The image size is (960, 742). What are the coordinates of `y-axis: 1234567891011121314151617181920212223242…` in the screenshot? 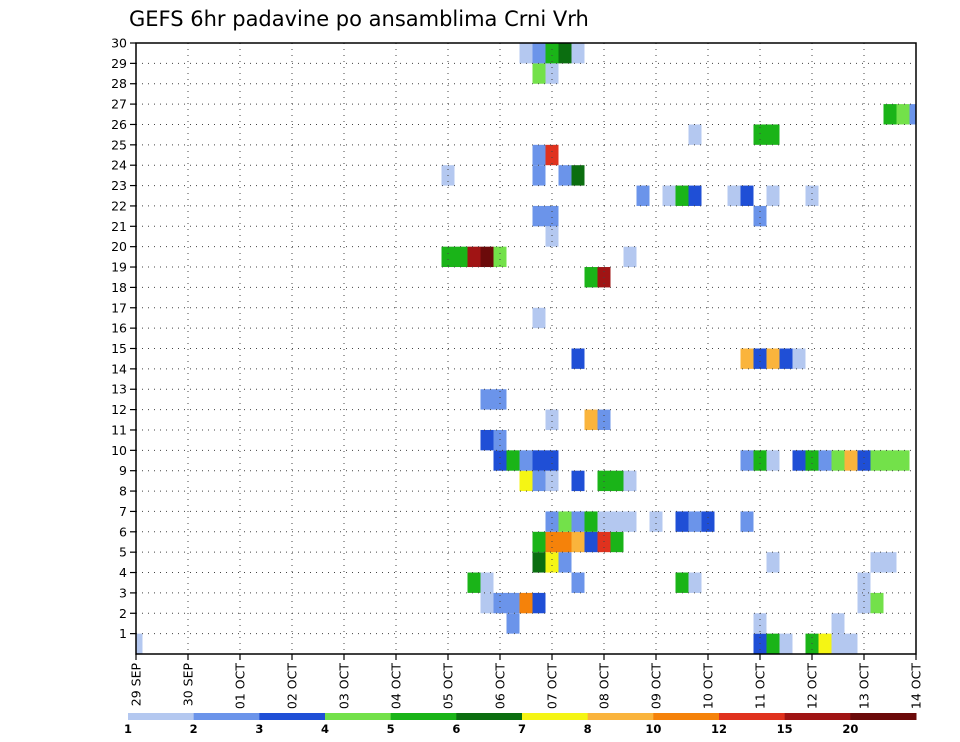 It's located at (123, 338).